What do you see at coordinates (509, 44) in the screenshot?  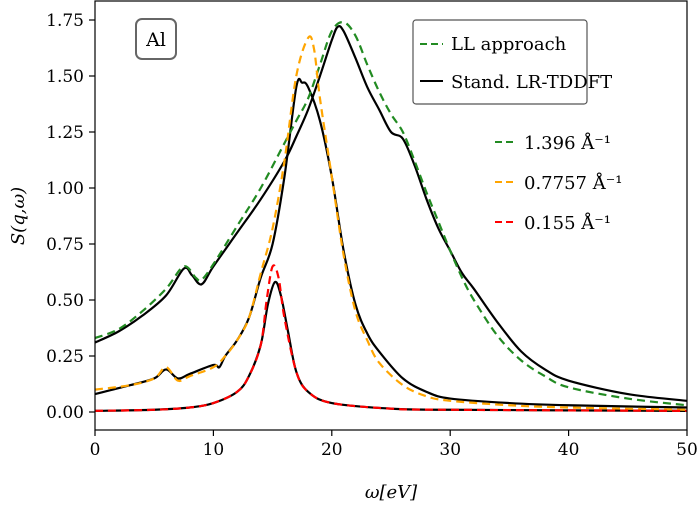 I see `legend-entry: LL approach` at bounding box center [509, 44].